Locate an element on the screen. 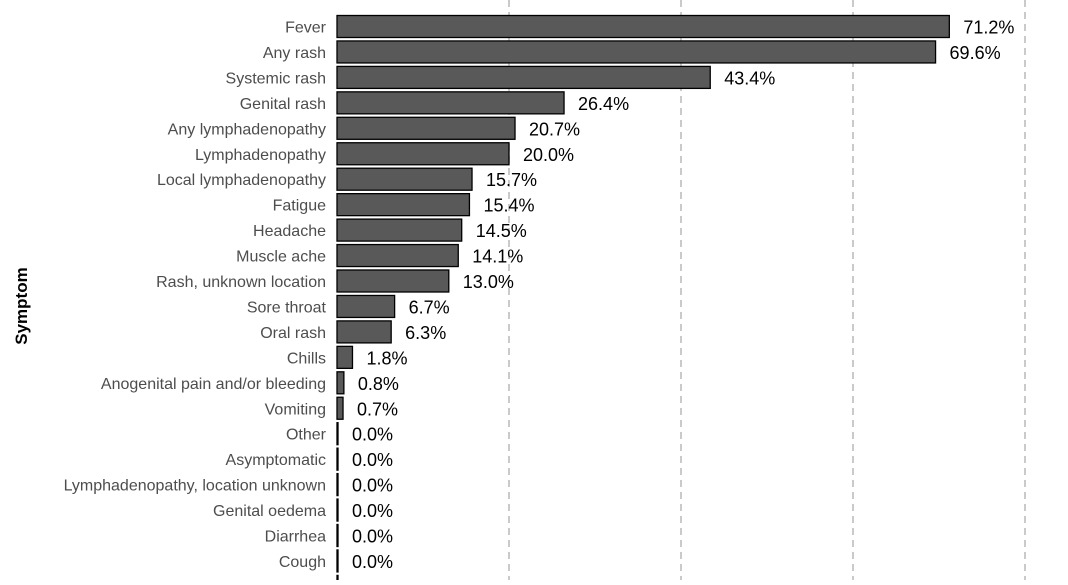 The width and height of the screenshot is (1068, 585). category-label: Rash, unknown location is located at coordinates (241, 282).